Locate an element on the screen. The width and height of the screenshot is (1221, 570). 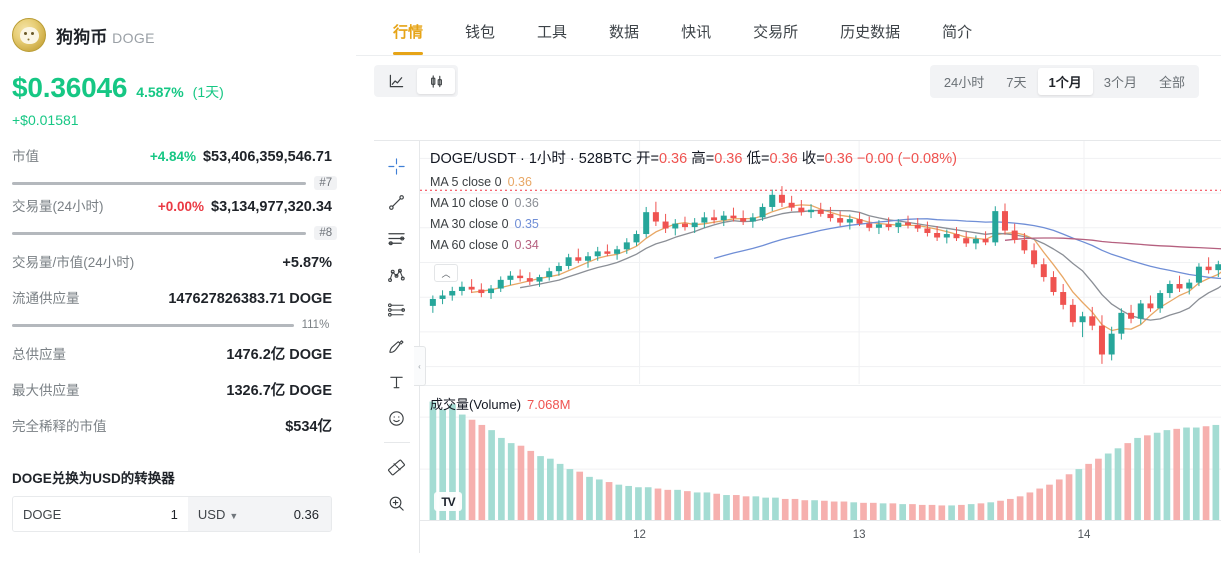
converter-from-value: 1 is located at coordinates (174, 514).